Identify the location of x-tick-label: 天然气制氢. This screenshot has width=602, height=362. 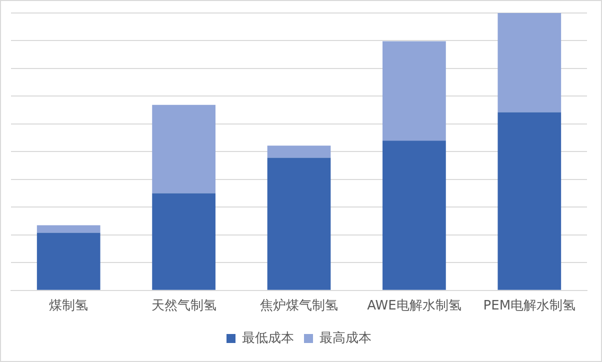
(183, 306).